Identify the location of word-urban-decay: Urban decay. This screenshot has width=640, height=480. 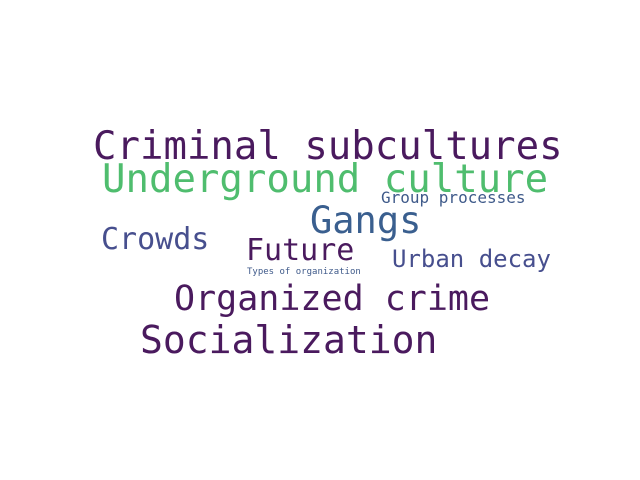
(471, 259).